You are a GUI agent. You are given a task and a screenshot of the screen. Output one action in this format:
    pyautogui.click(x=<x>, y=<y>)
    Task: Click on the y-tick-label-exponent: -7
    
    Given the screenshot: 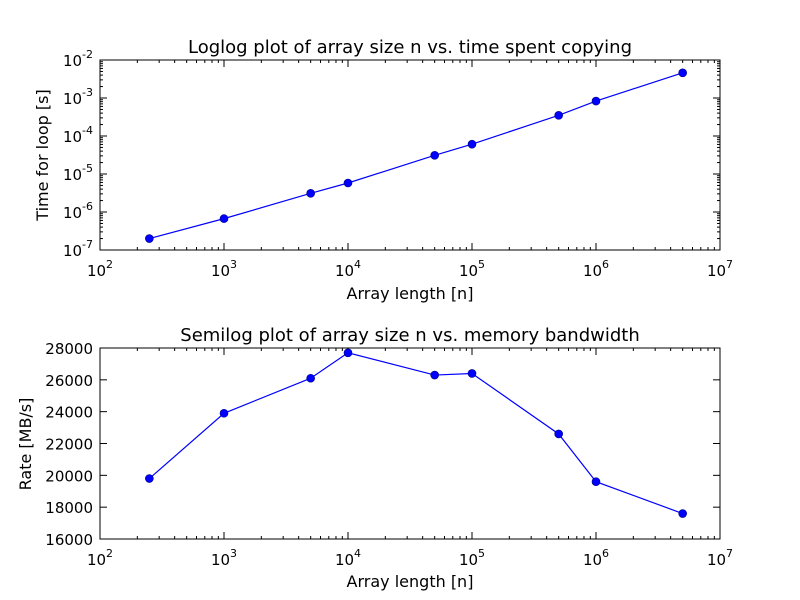 What is the action you would take?
    pyautogui.click(x=87, y=244)
    